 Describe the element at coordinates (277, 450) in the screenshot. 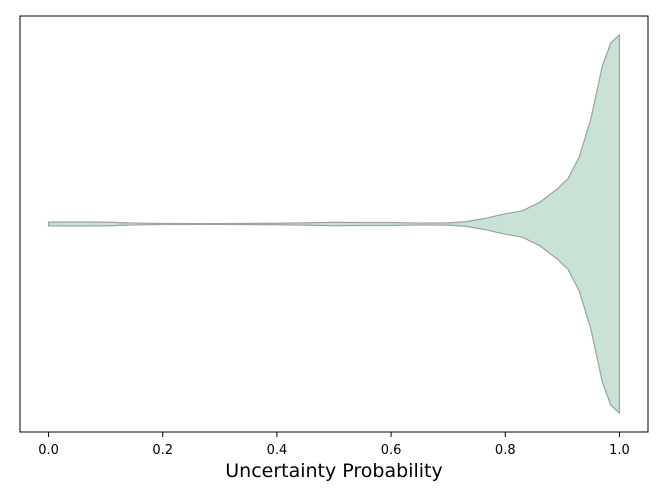

I see `x-tick-label-2: 0.4` at that location.